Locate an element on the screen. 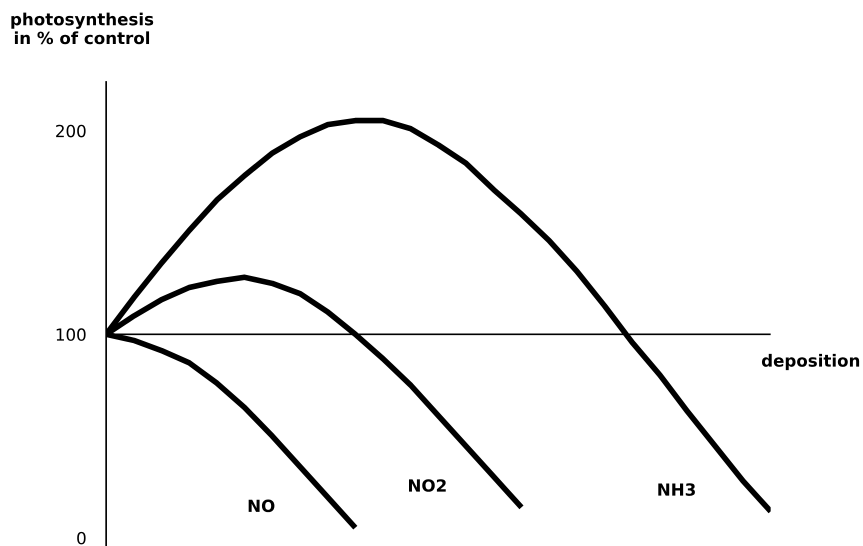 The height and width of the screenshot is (546, 863). y-tick-label: 0 is located at coordinates (81, 538).